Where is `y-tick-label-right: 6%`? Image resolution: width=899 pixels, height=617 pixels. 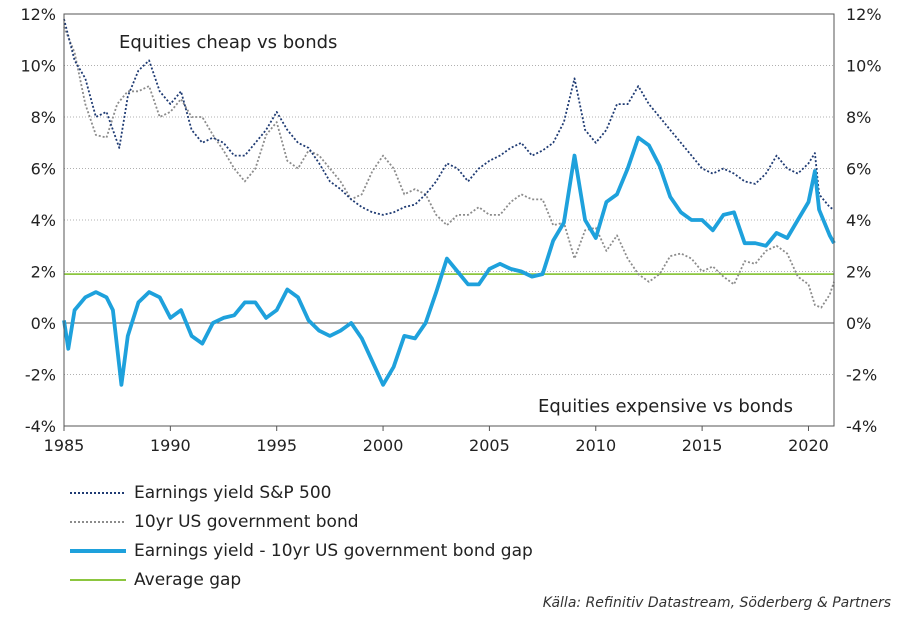 y-tick-label-right: 6% is located at coordinates (858, 169).